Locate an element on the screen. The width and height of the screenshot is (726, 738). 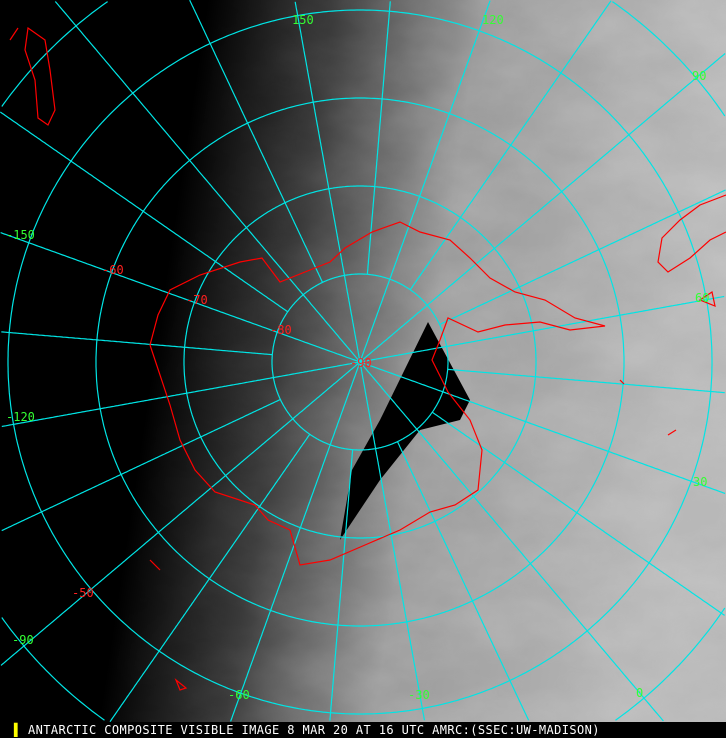
cursor-mark: ▌ is located at coordinates (18, 730).